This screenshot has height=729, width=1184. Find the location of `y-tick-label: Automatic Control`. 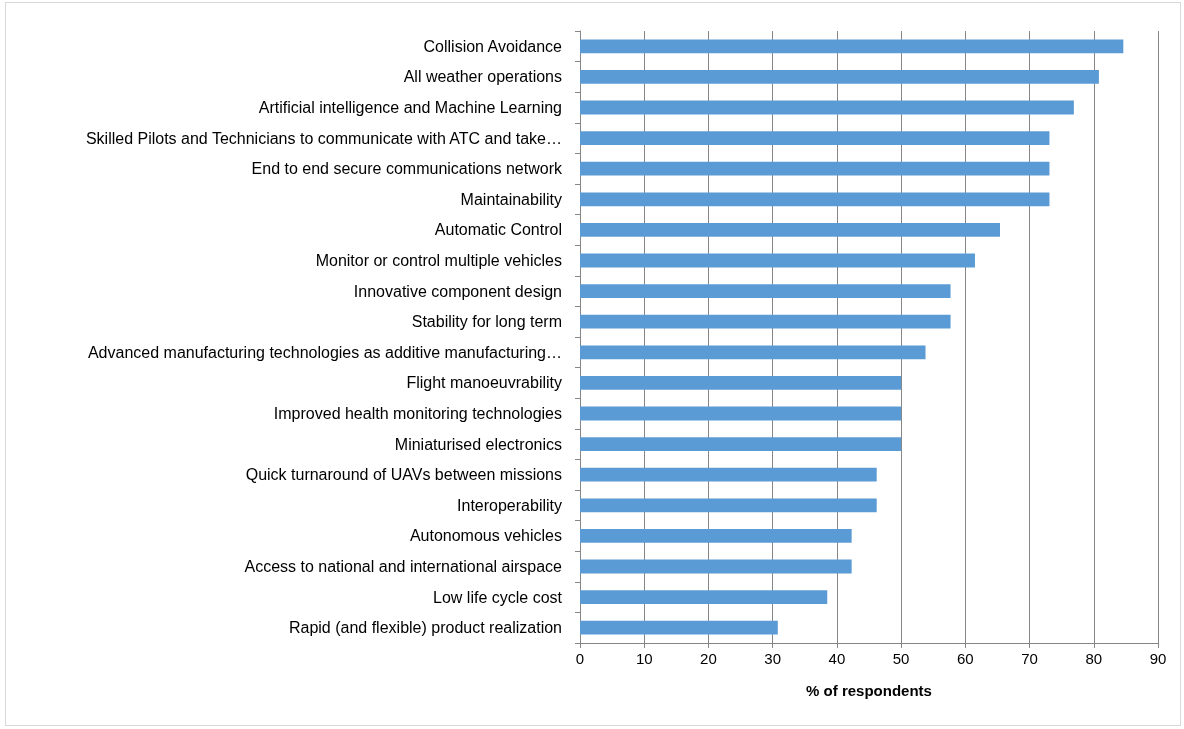

y-tick-label: Automatic Control is located at coordinates (498, 230).